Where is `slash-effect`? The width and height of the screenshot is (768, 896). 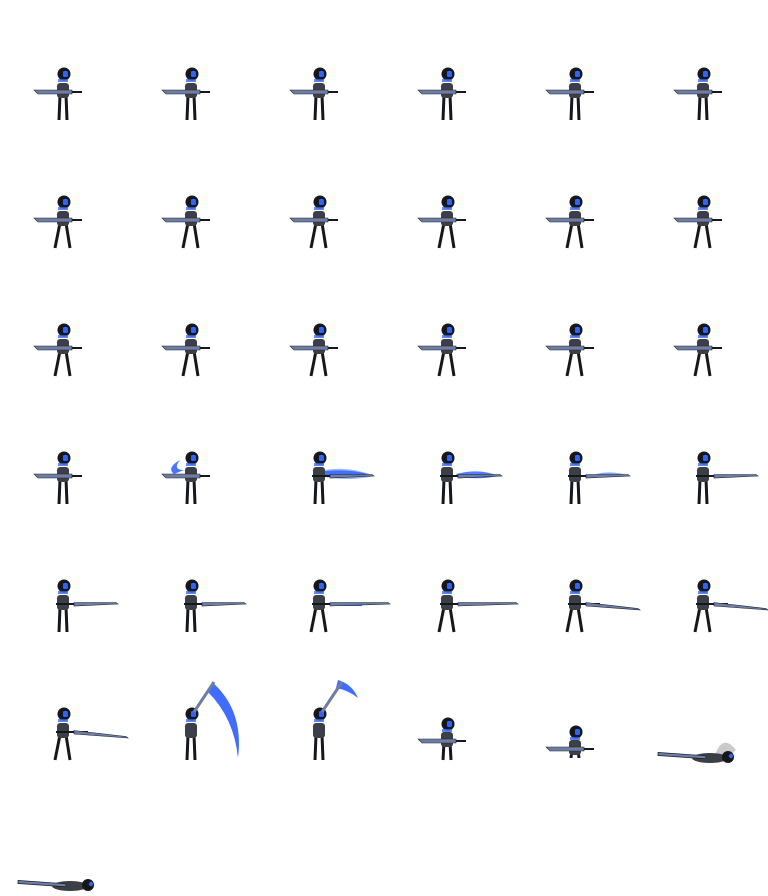 slash-effect is located at coordinates (177, 467).